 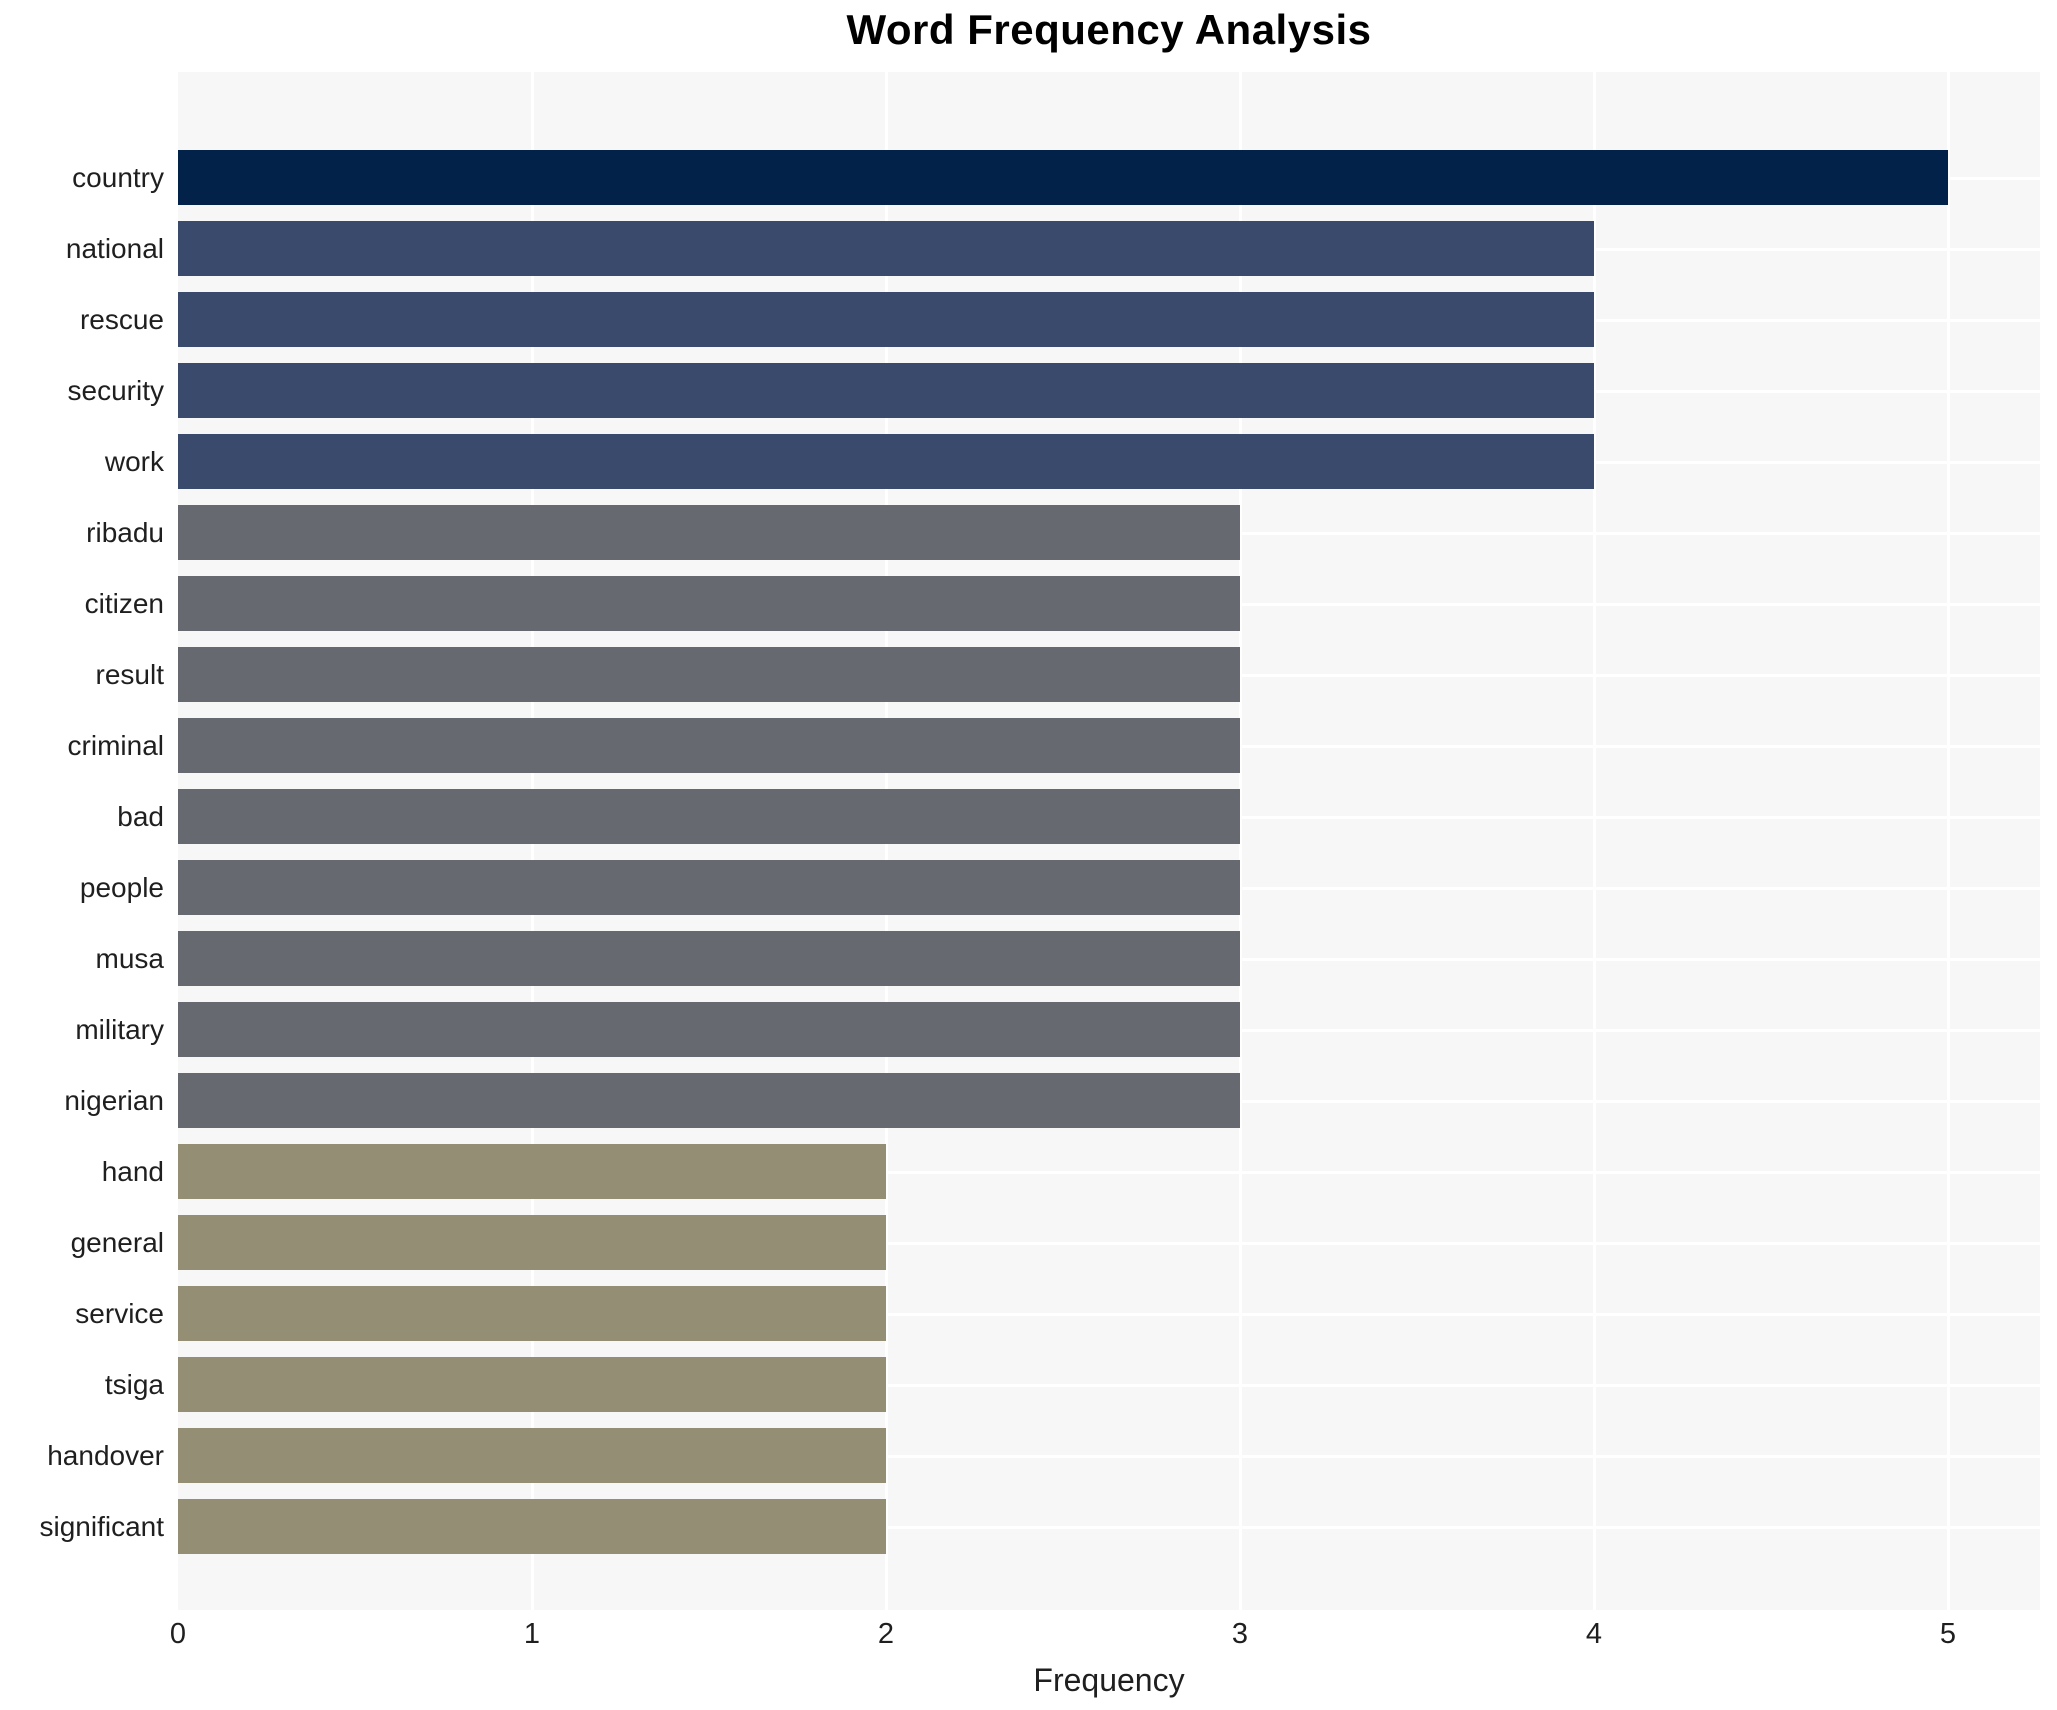 What do you see at coordinates (125, 532) in the screenshot?
I see `category-label-ribadu: ribadu` at bounding box center [125, 532].